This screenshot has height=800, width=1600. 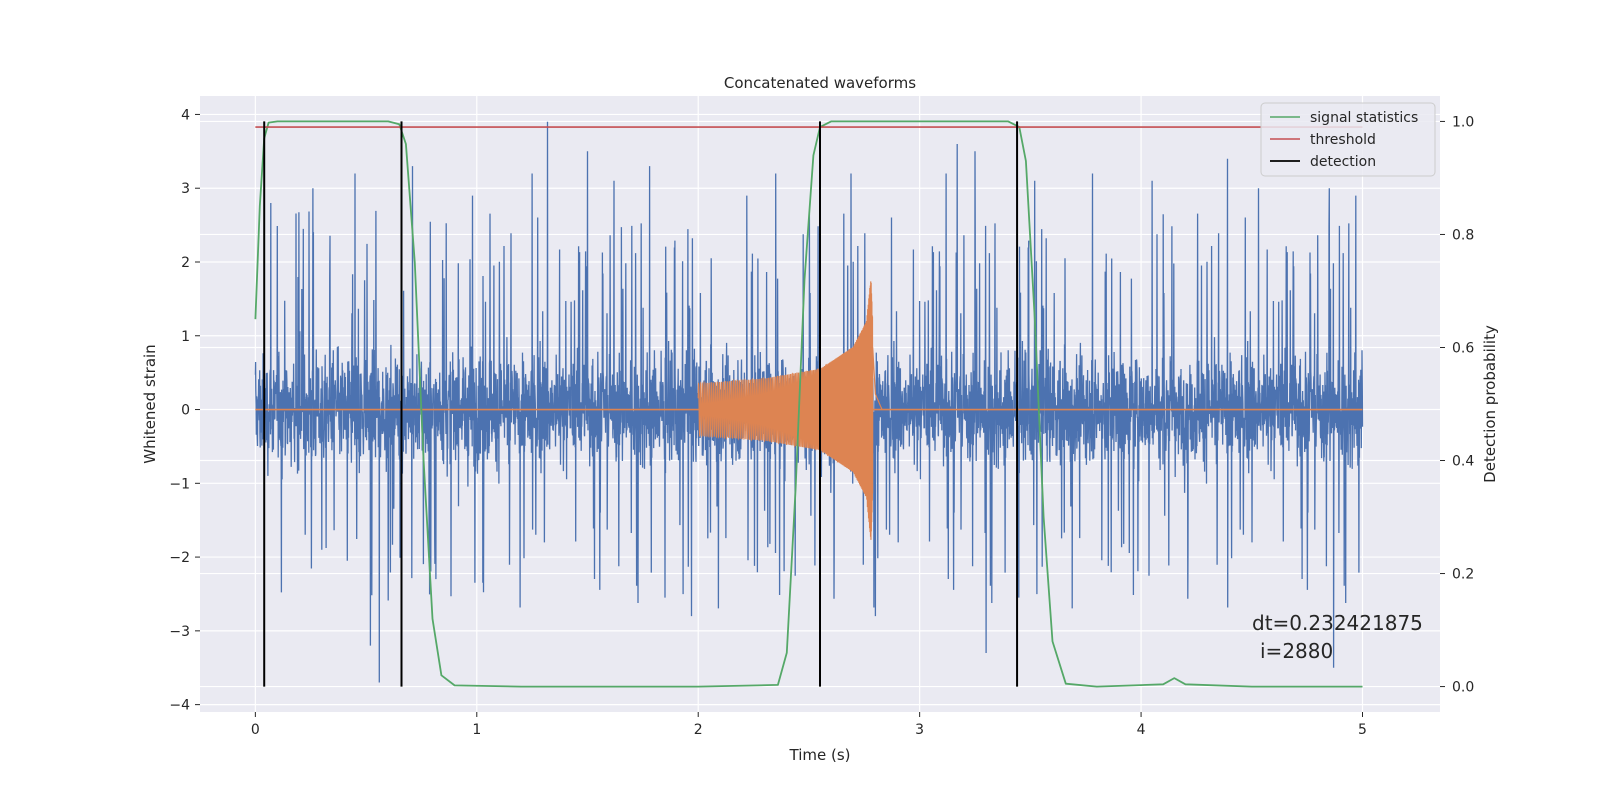 I want to click on x-tick-label: 5, so click(x=1362, y=730).